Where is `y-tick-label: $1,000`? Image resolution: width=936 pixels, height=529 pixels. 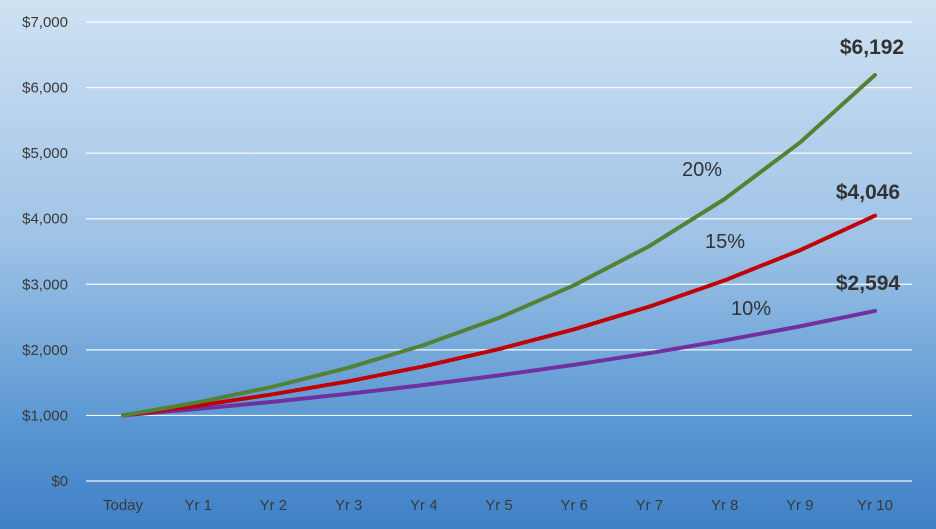 y-tick-label: $1,000 is located at coordinates (45, 415).